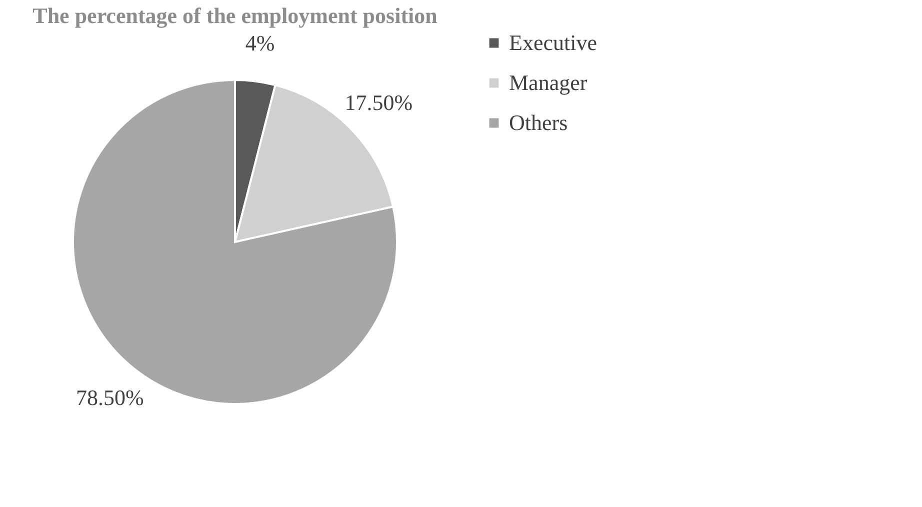 The image size is (922, 507). What do you see at coordinates (538, 122) in the screenshot?
I see `legend-label: Others` at bounding box center [538, 122].